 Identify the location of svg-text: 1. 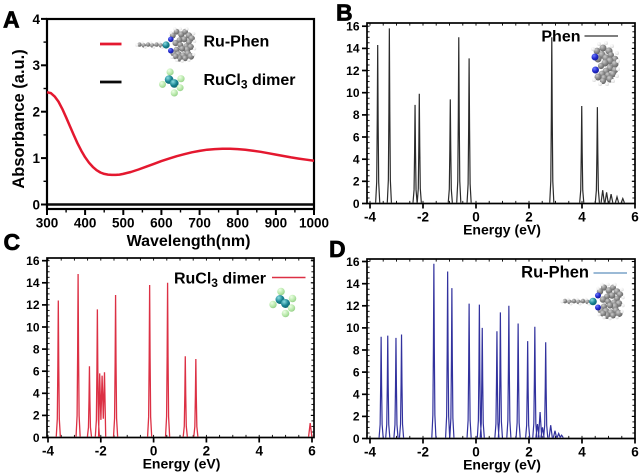
(36, 158).